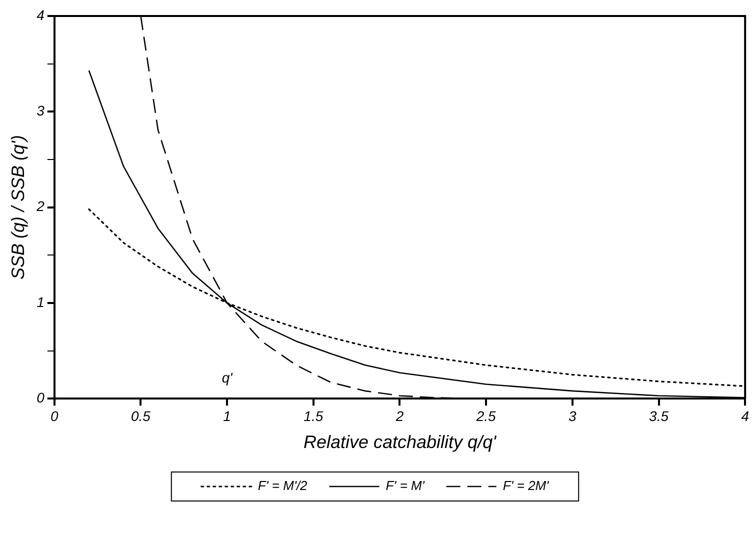  I want to click on x-tick-label: 2.5, so click(485, 416).